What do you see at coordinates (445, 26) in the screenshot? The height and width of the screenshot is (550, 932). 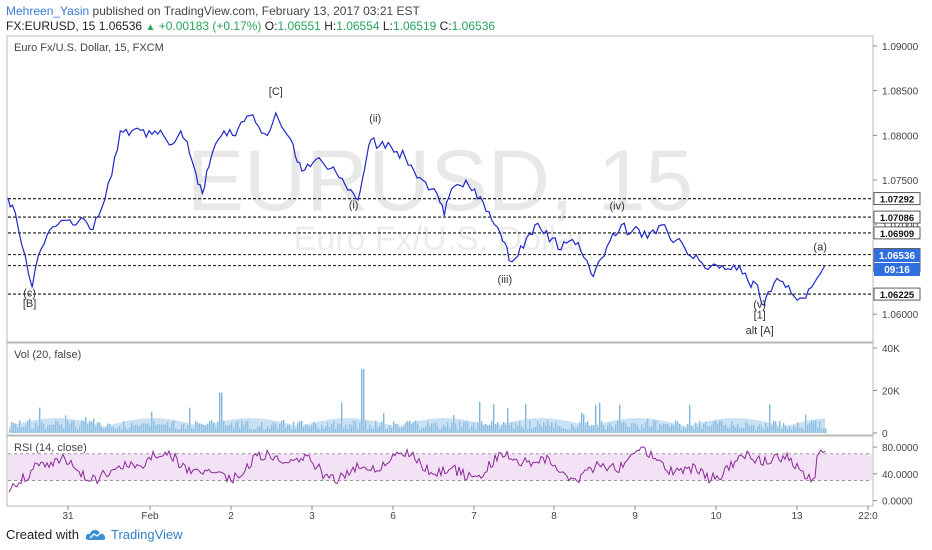 I see `close-label: C:` at bounding box center [445, 26].